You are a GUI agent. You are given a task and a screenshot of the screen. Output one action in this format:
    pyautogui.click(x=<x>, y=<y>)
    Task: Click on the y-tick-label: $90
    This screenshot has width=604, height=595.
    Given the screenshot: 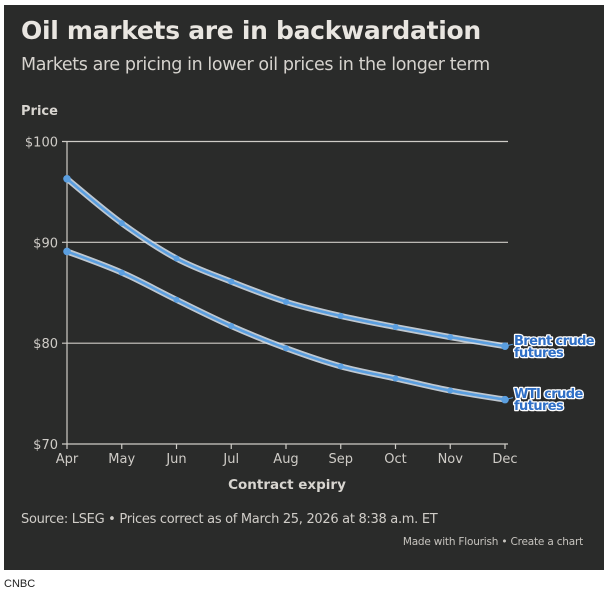 What is the action you would take?
    pyautogui.click(x=45, y=243)
    